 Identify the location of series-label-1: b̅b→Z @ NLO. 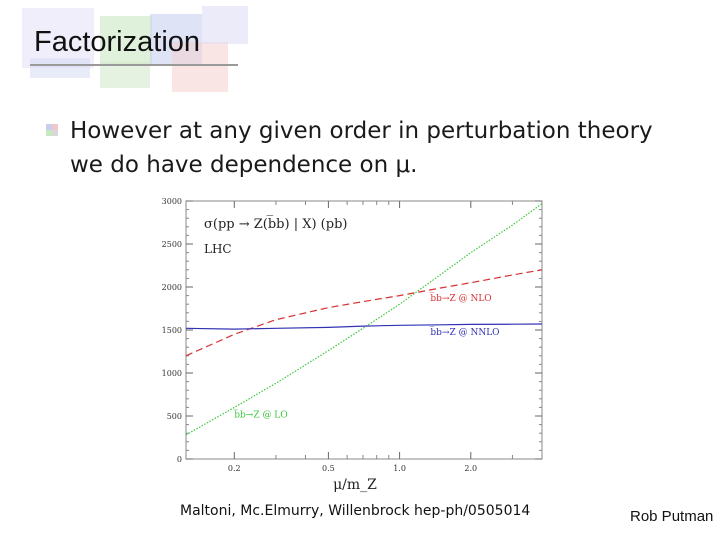
(460, 298).